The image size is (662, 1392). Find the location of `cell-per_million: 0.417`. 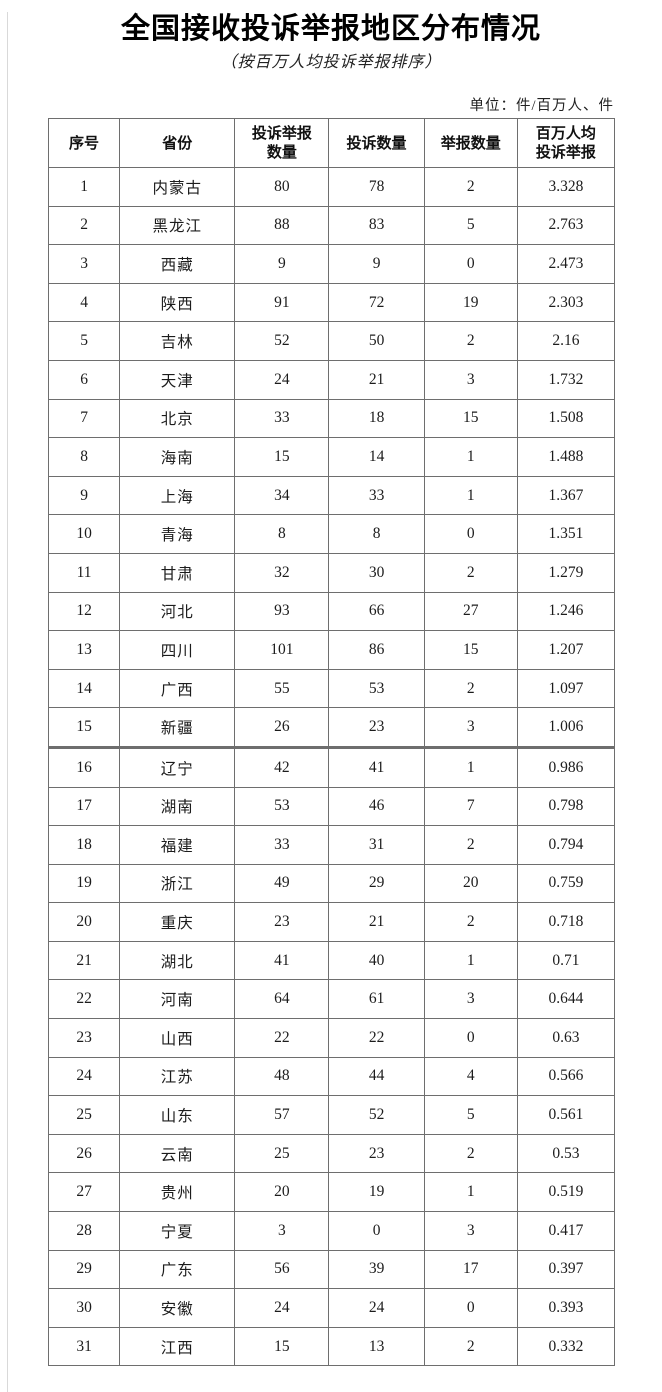

cell-per_million: 0.417 is located at coordinates (566, 1231).